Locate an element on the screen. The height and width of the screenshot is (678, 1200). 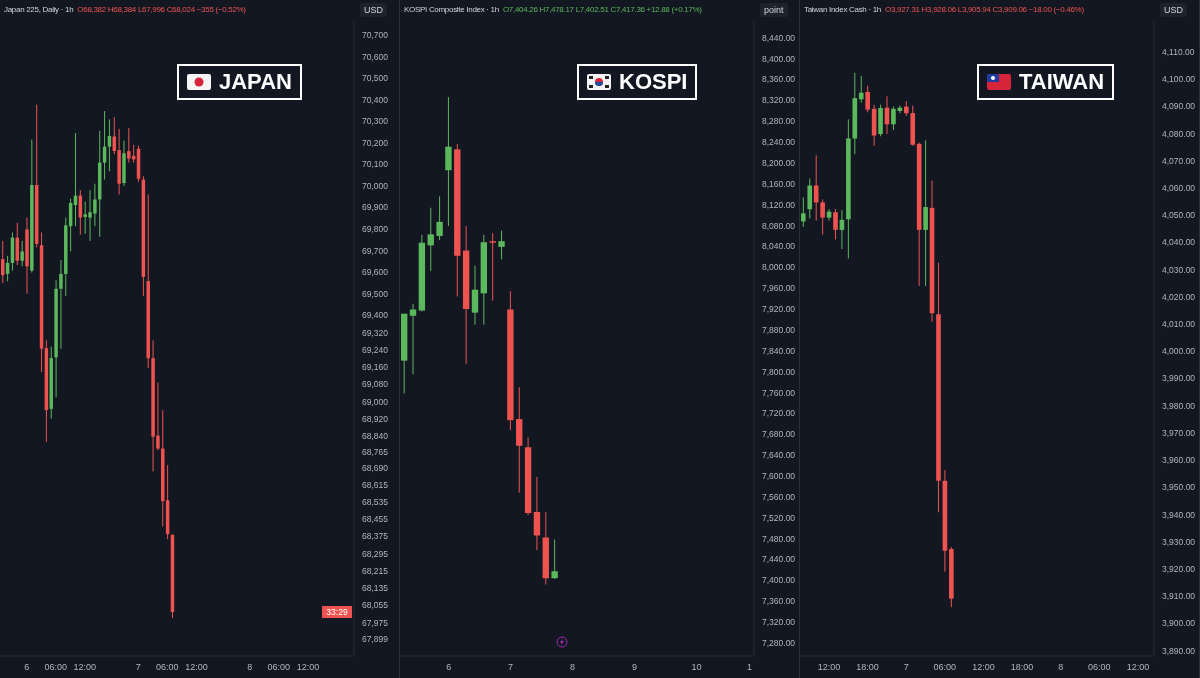
y-tick-label: 70,700 is located at coordinates (375, 34).